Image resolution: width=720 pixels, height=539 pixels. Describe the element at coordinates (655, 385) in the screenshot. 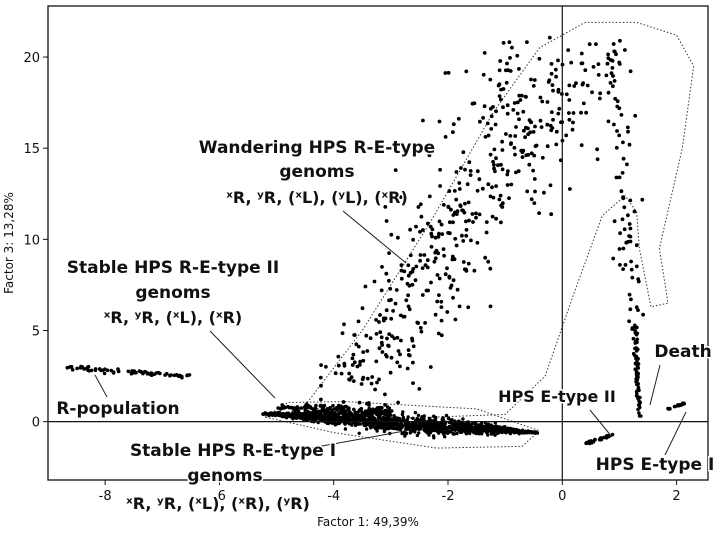

I see `leader-death` at that location.